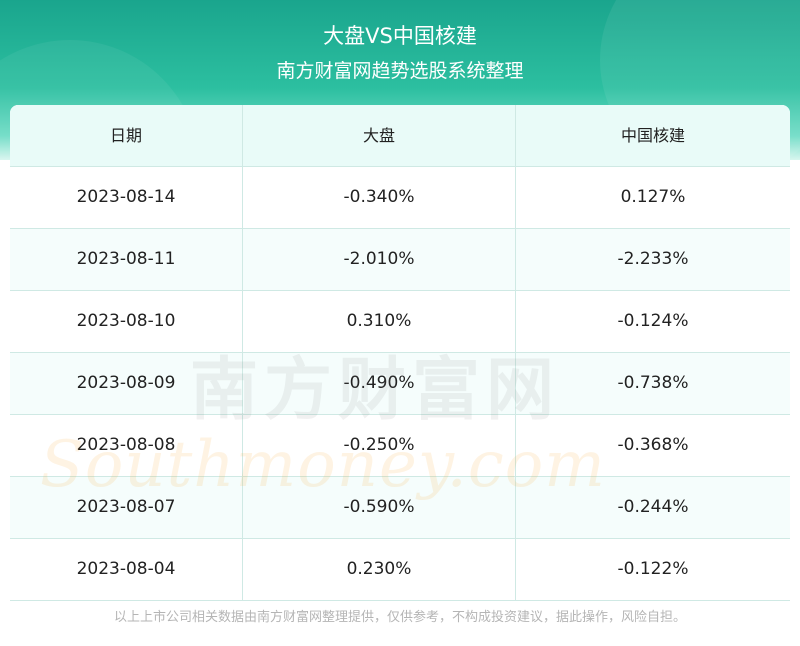 The width and height of the screenshot is (800, 646). Describe the element at coordinates (126, 259) in the screenshot. I see `date-cell: 2023-08-11` at that location.